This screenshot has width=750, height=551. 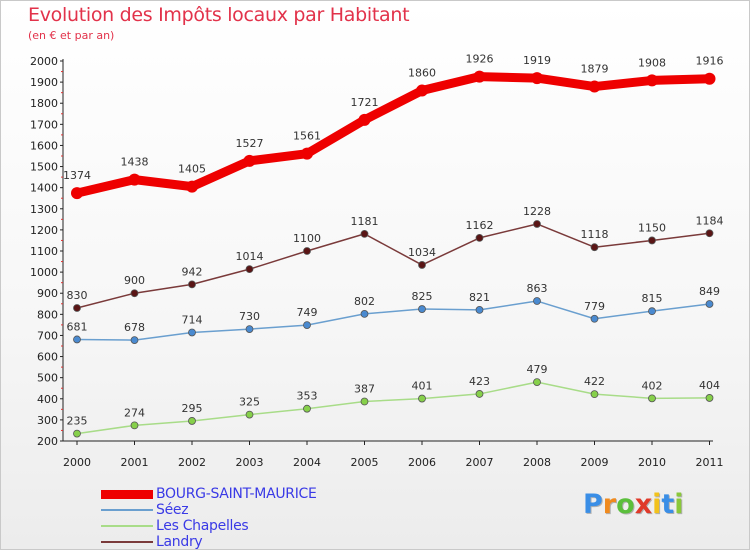 What do you see at coordinates (134, 280) in the screenshot?
I see `data-label: 900` at bounding box center [134, 280].